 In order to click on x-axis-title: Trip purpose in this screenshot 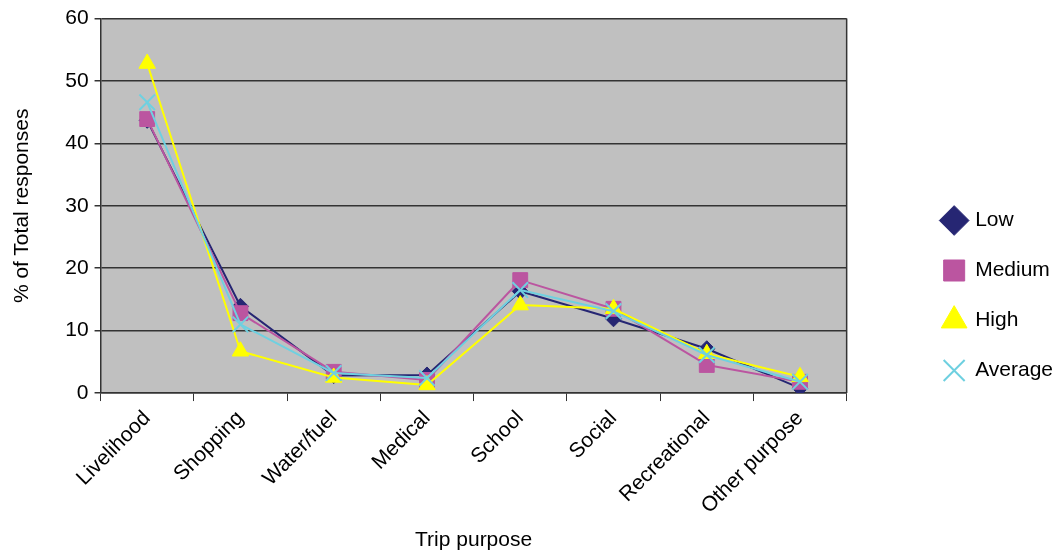, I will do `click(474, 539)`.